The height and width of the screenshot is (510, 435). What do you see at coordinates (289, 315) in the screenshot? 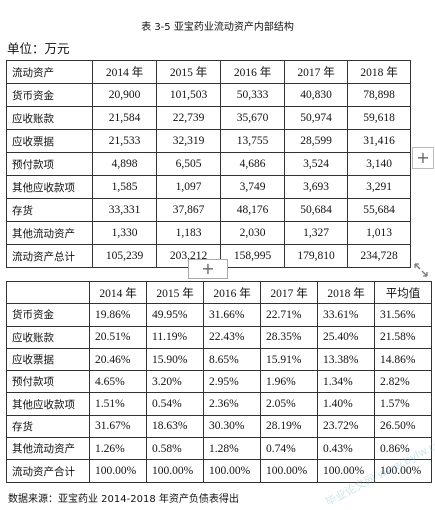
I see `table-cell: 22.71%` at bounding box center [289, 315].